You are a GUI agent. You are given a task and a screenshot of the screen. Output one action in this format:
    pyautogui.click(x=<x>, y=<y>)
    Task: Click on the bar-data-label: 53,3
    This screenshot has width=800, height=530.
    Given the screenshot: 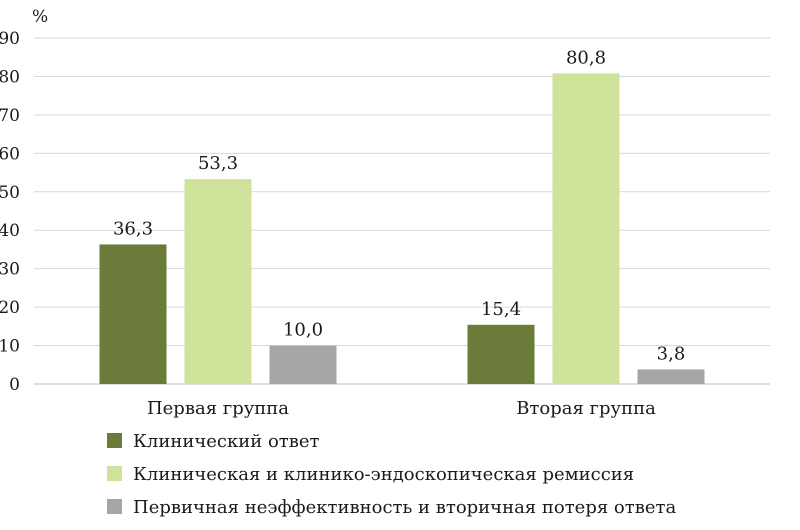 What is the action you would take?
    pyautogui.click(x=218, y=163)
    